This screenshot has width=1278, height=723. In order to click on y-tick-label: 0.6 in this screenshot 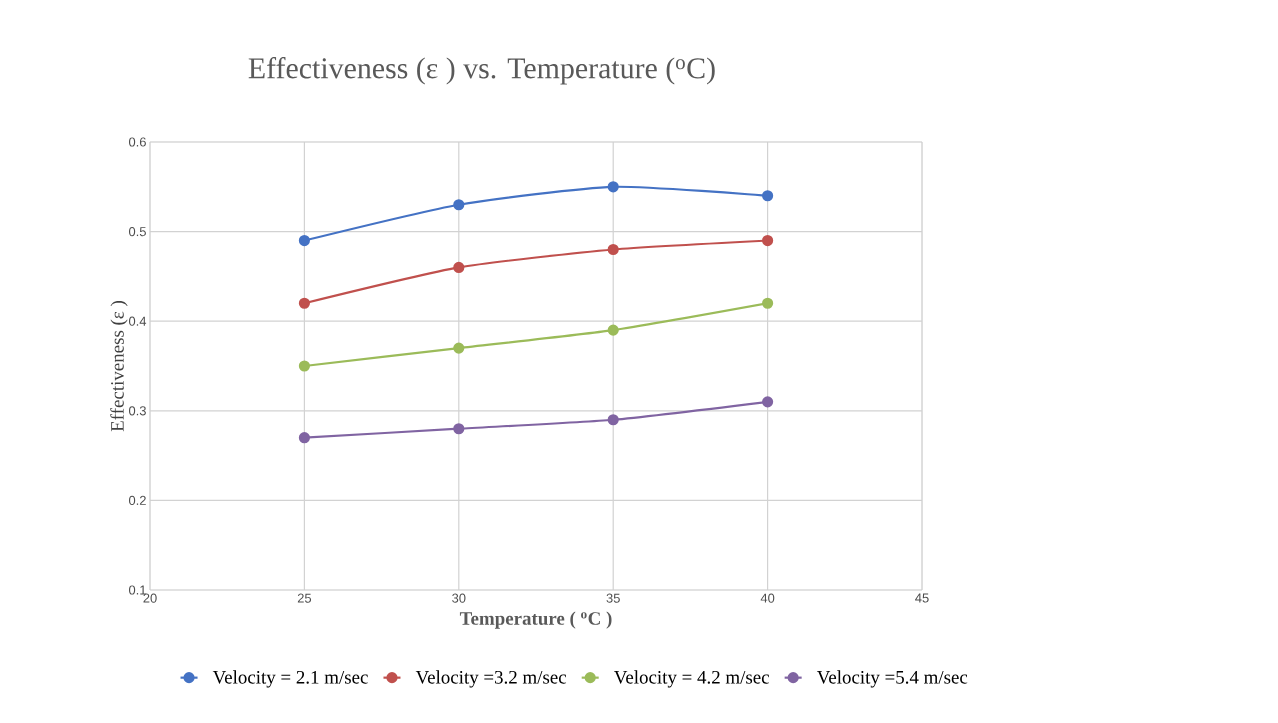, I will do `click(137, 142)`.